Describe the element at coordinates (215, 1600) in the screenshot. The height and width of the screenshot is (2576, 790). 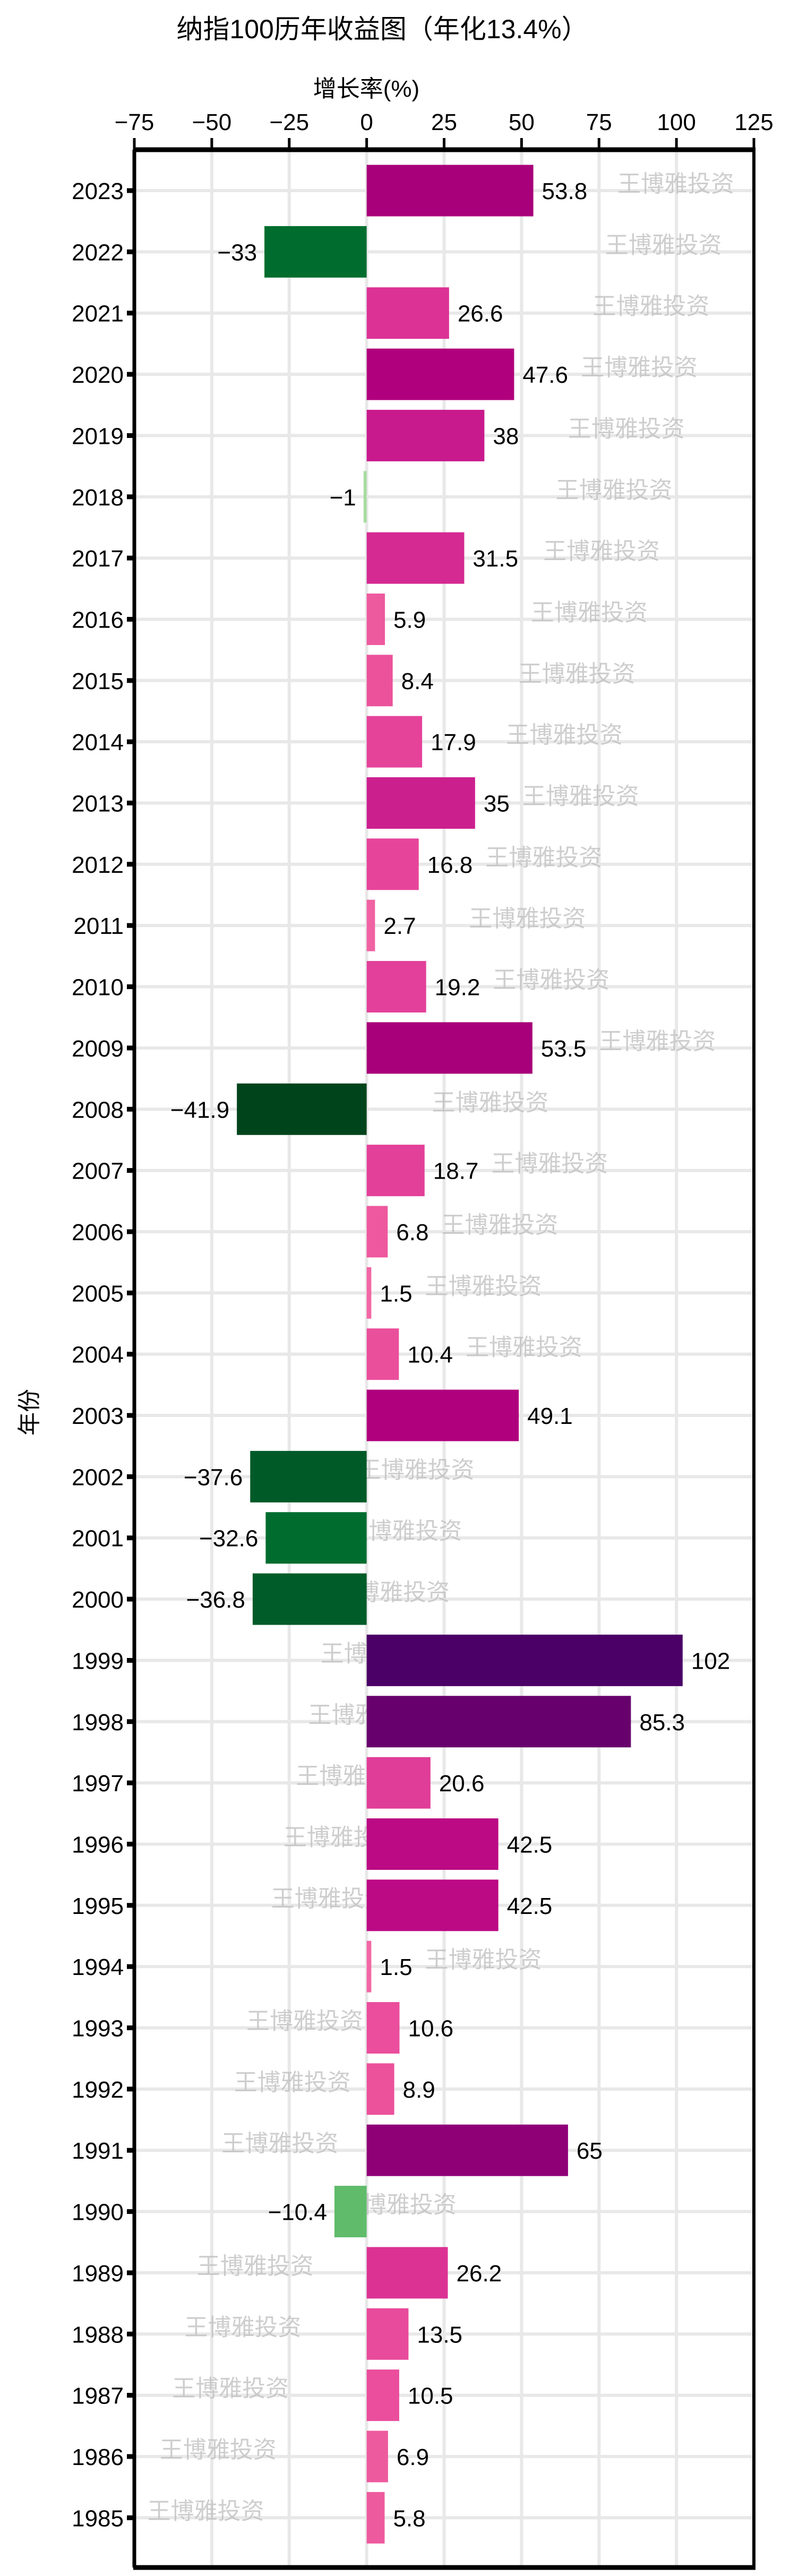
I see `value-label: −36.8` at that location.